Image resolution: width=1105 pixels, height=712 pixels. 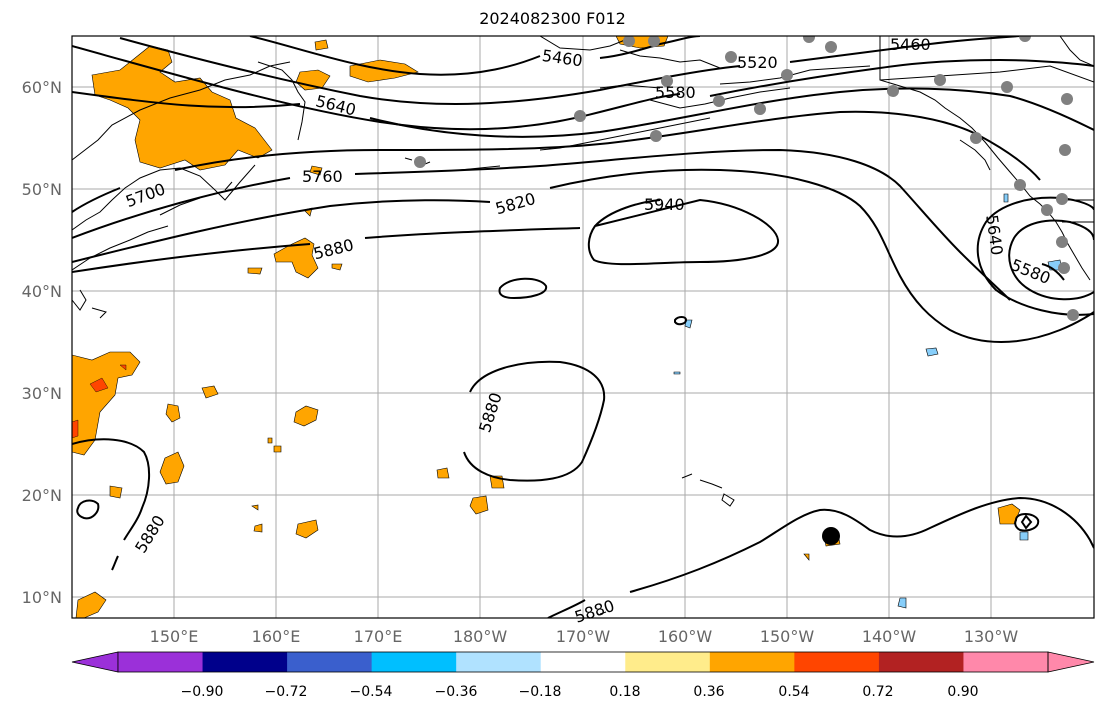 What do you see at coordinates (831, 536) in the screenshot?
I see `black-marker-icon` at bounding box center [831, 536].